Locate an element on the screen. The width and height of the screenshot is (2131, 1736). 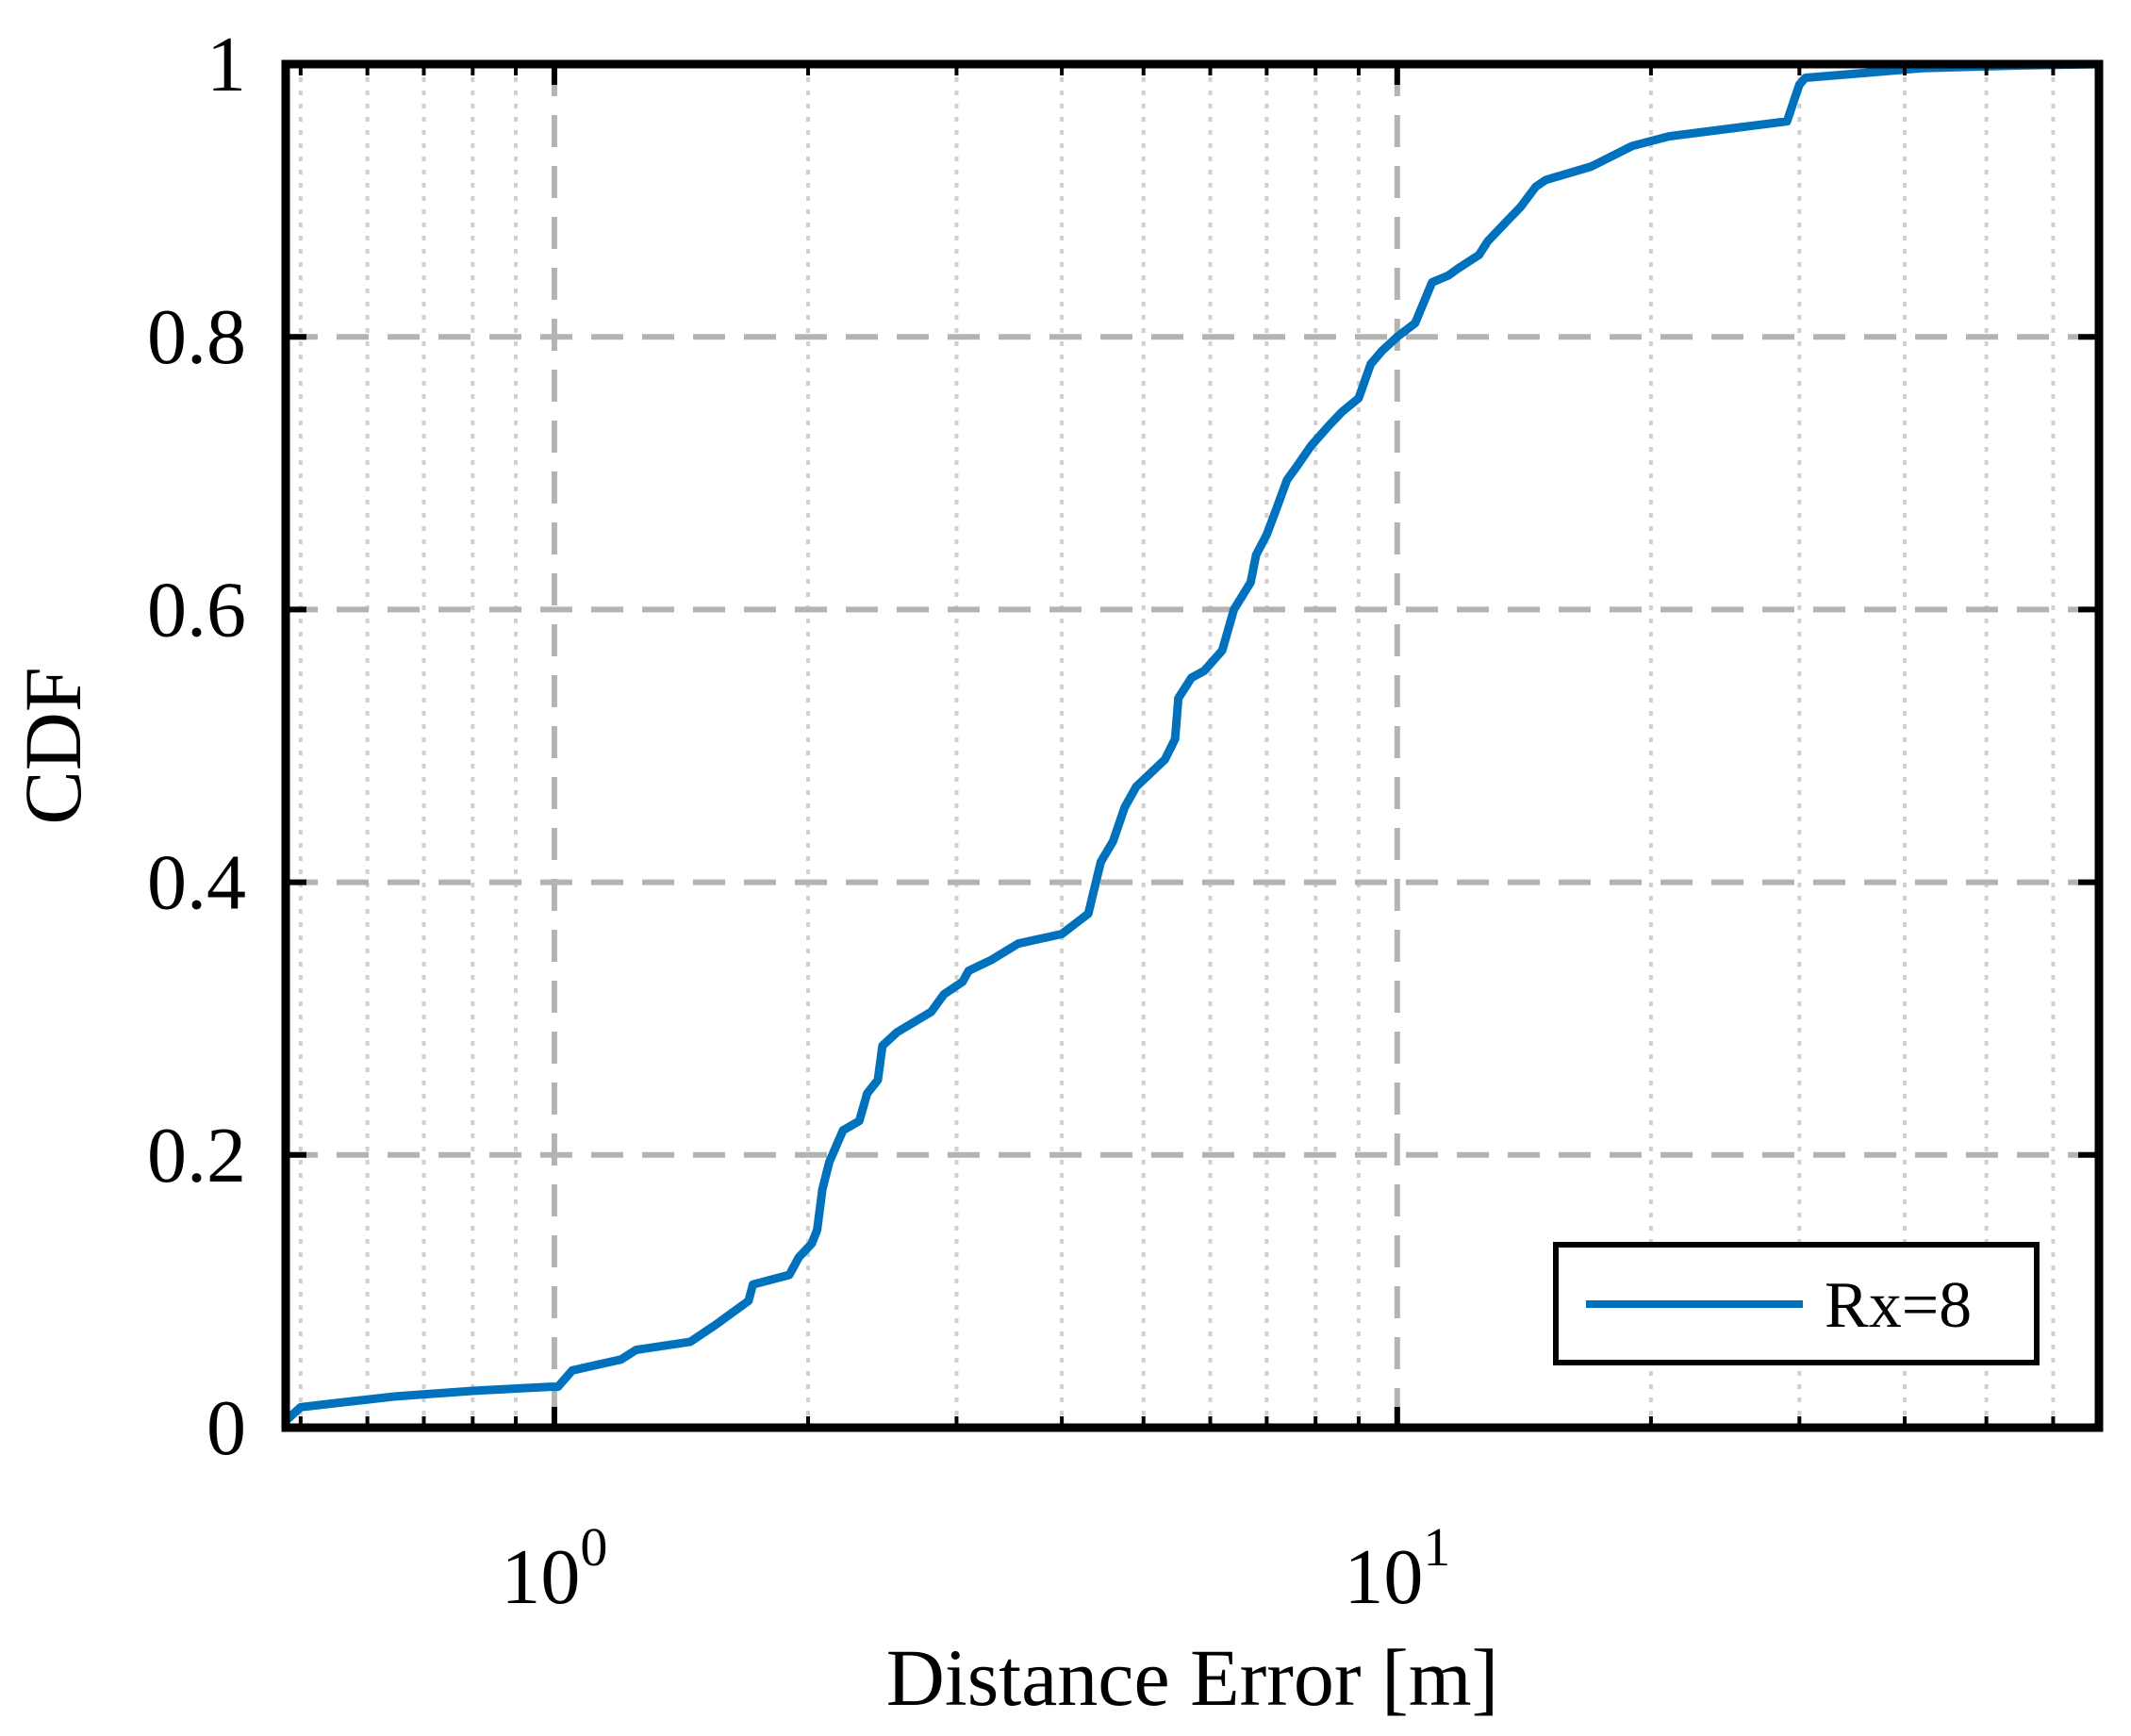
legend: Rx=8 is located at coordinates (1797, 1303).